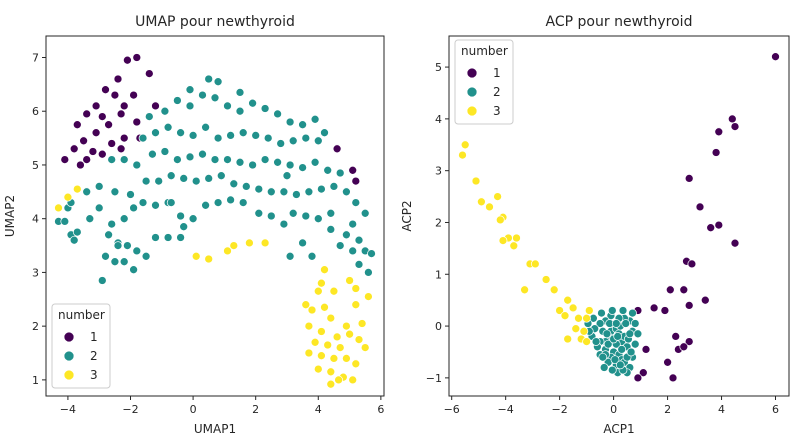 The width and height of the screenshot is (809, 443). Describe the element at coordinates (619, 22) in the screenshot. I see `acp-title: ACP pour newthyroid` at that location.